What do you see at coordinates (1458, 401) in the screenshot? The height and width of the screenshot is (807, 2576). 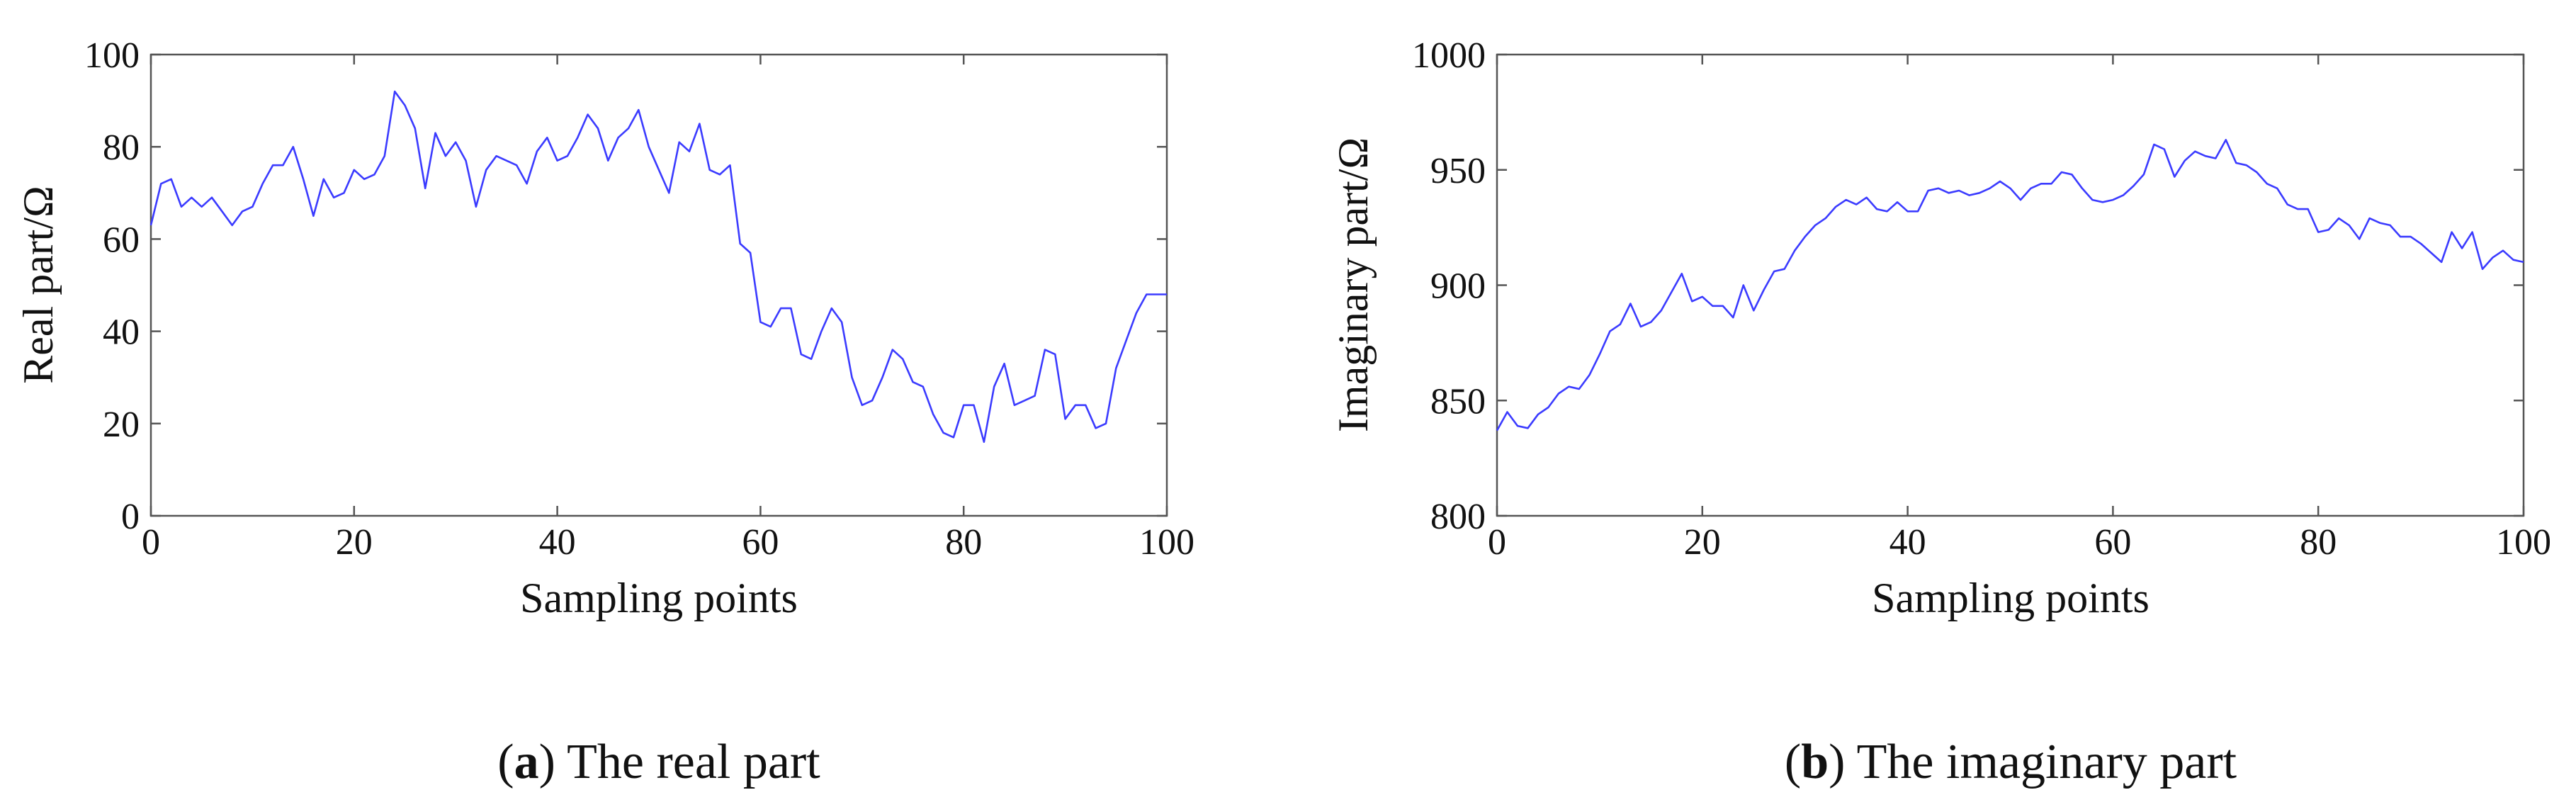 I see `y-tick-label: 850` at bounding box center [1458, 401].